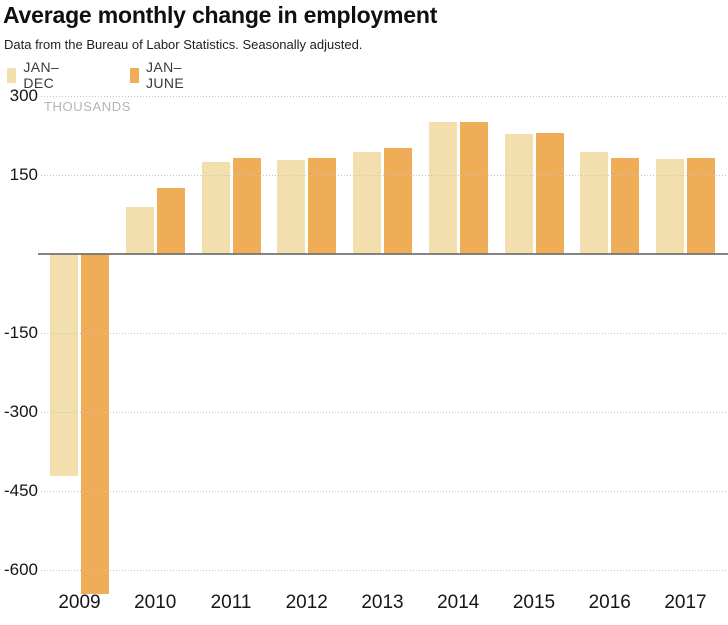 This screenshot has height=625, width=728. I want to click on y-tick-label--150: -150, so click(20, 332).